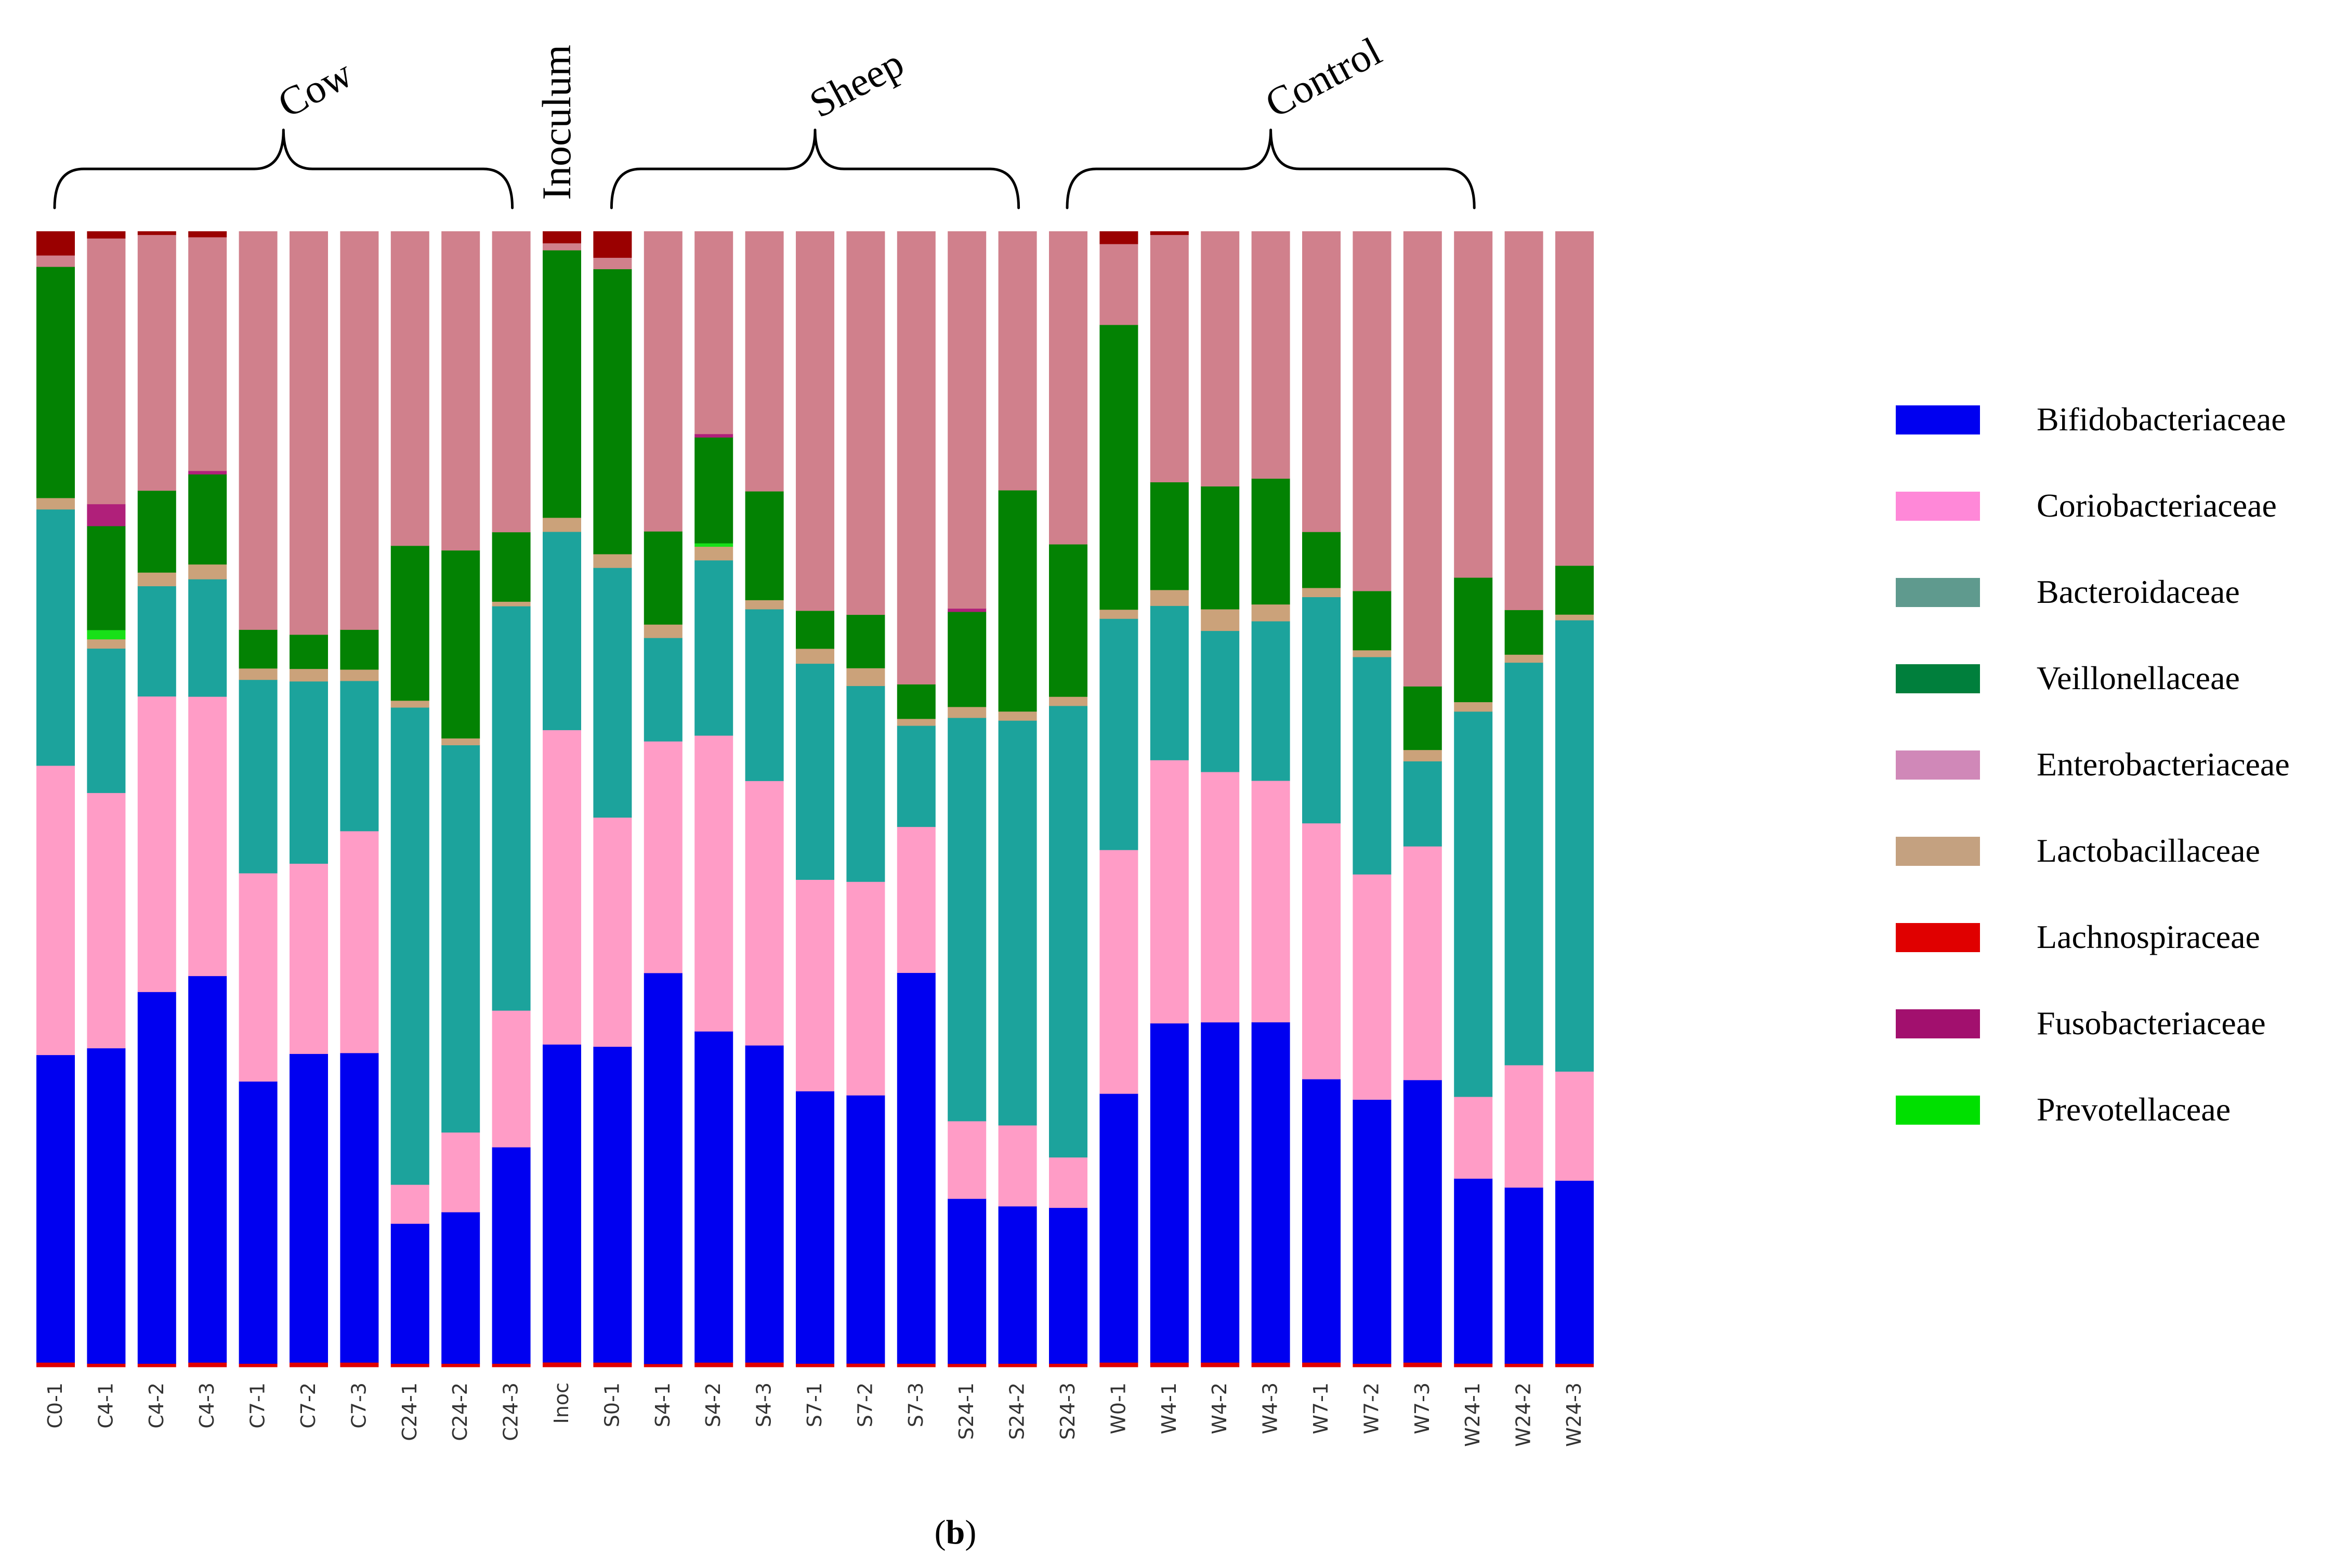  Describe the element at coordinates (1422, 1408) in the screenshot. I see `tick-label-w7-3: W7-3` at that location.